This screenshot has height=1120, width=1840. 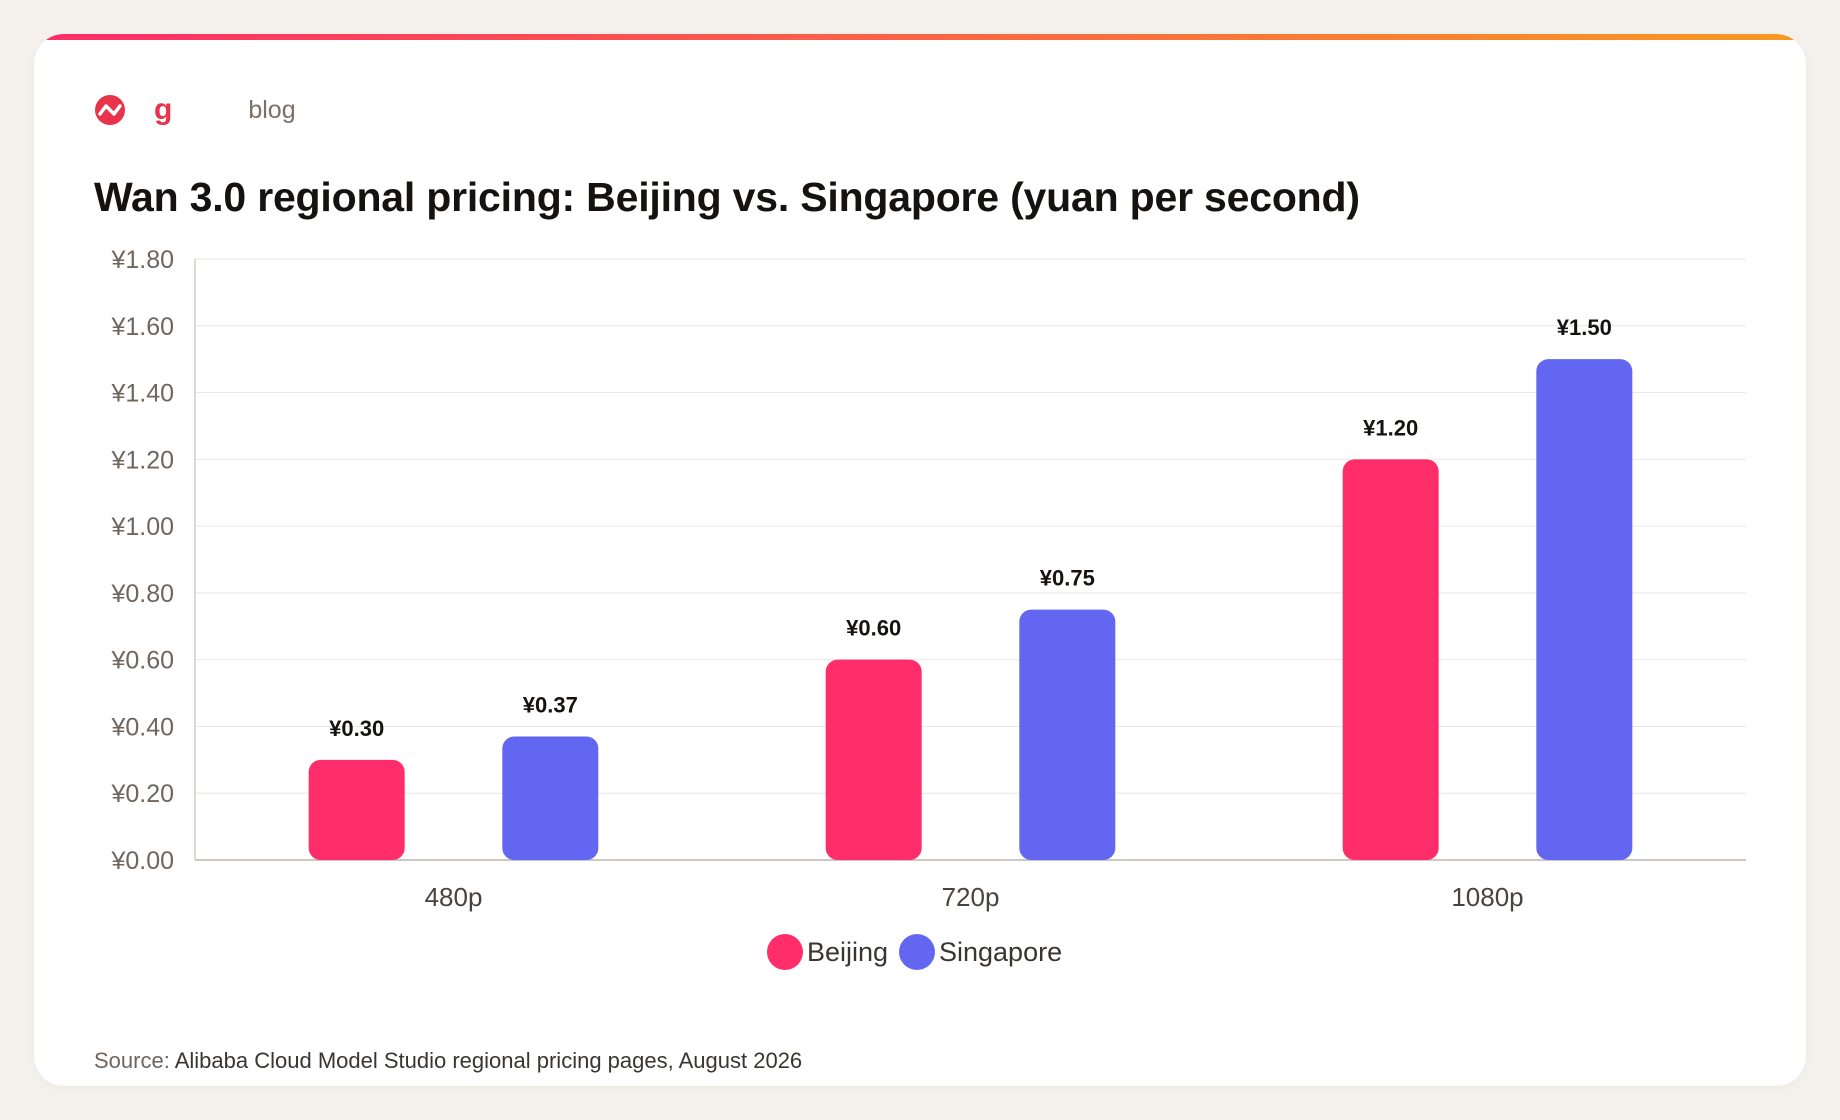 What do you see at coordinates (142, 727) in the screenshot?
I see `y-tick-label: ¥0.40` at bounding box center [142, 727].